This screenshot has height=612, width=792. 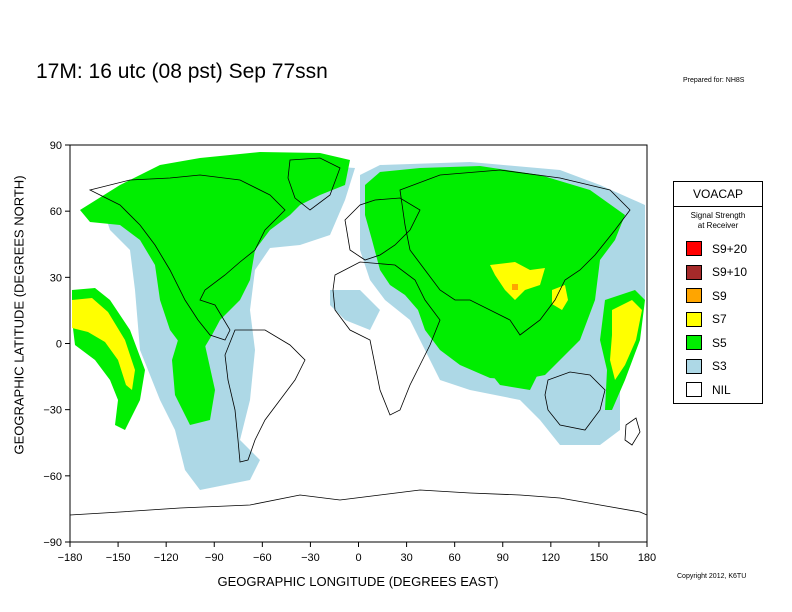 I want to click on coastline-asia, so click(x=515, y=252).